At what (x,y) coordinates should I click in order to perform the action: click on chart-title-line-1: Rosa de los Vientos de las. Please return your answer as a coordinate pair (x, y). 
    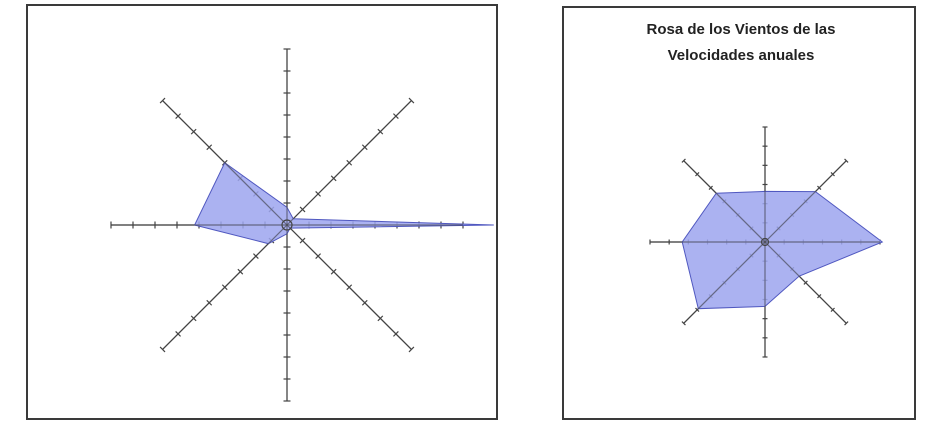
    Looking at the image, I should click on (741, 29).